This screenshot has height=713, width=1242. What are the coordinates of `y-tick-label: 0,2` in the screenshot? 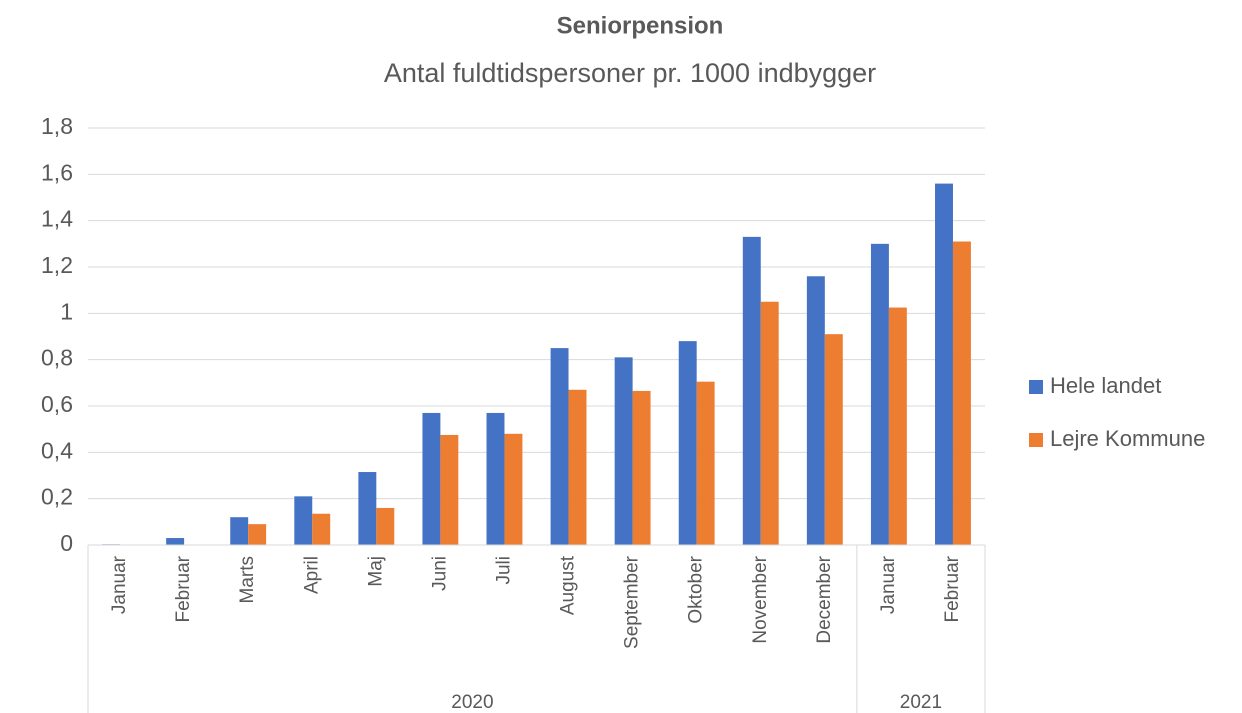 It's located at (57, 497).